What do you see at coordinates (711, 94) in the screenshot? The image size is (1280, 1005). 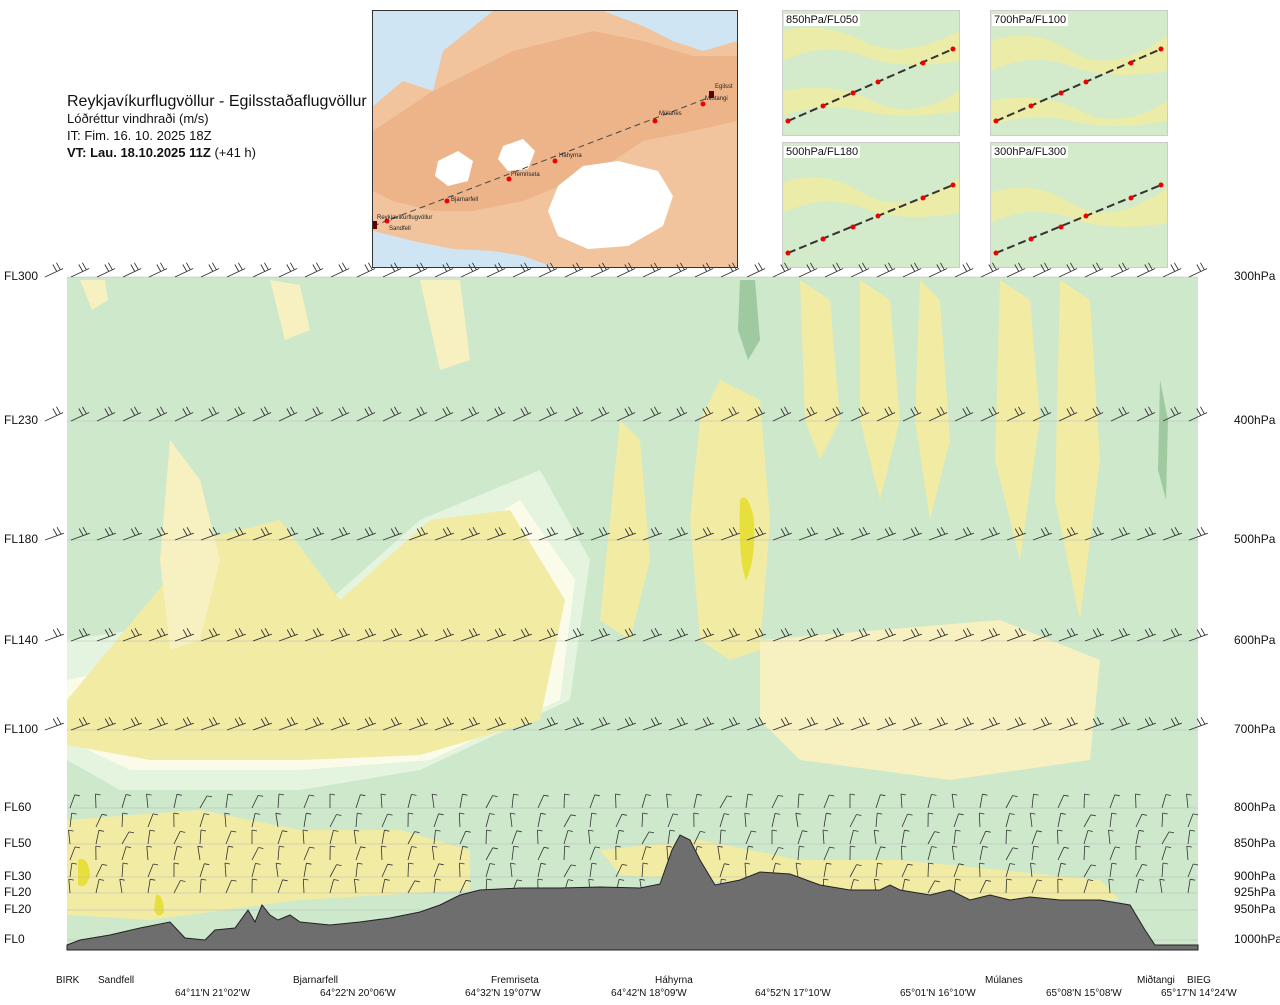 I see `airport-bieg` at bounding box center [711, 94].